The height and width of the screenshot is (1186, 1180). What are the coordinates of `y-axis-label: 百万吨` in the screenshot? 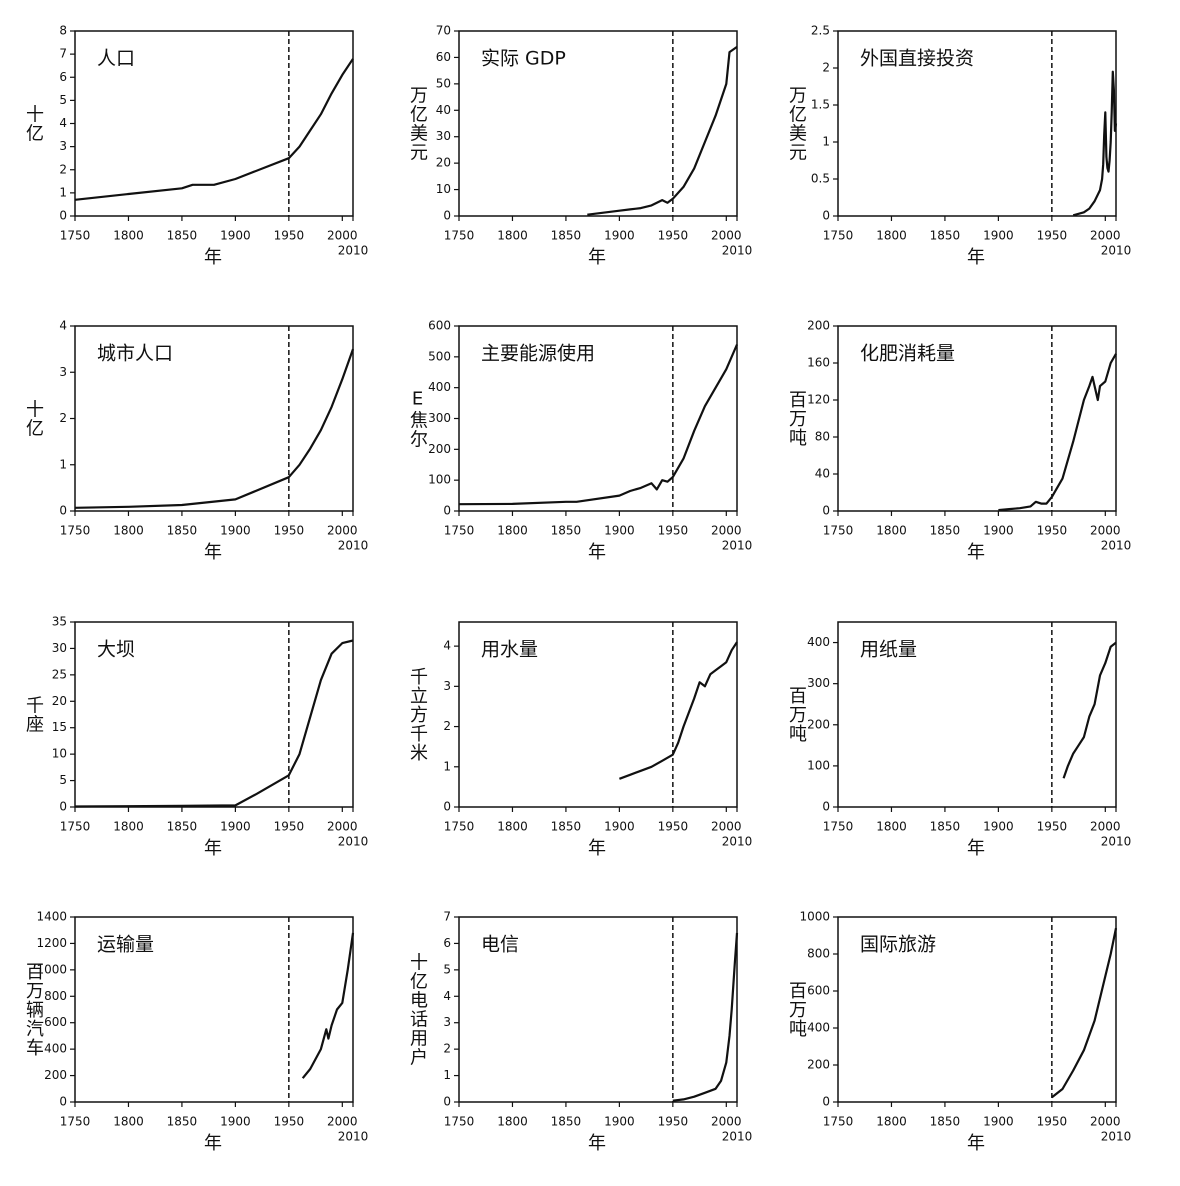 It's located at (796, 714).